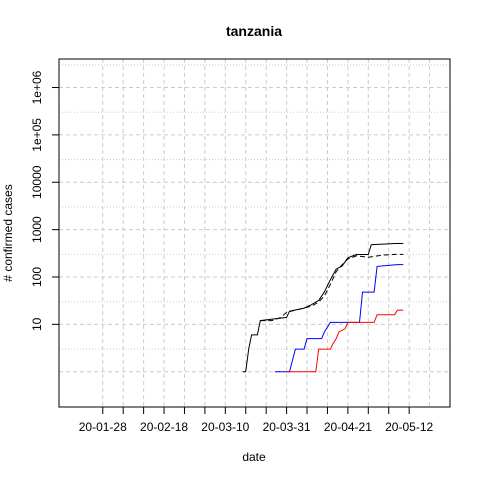 This screenshot has height=480, width=480. I want to click on chart-title: tanzania, so click(254, 31).